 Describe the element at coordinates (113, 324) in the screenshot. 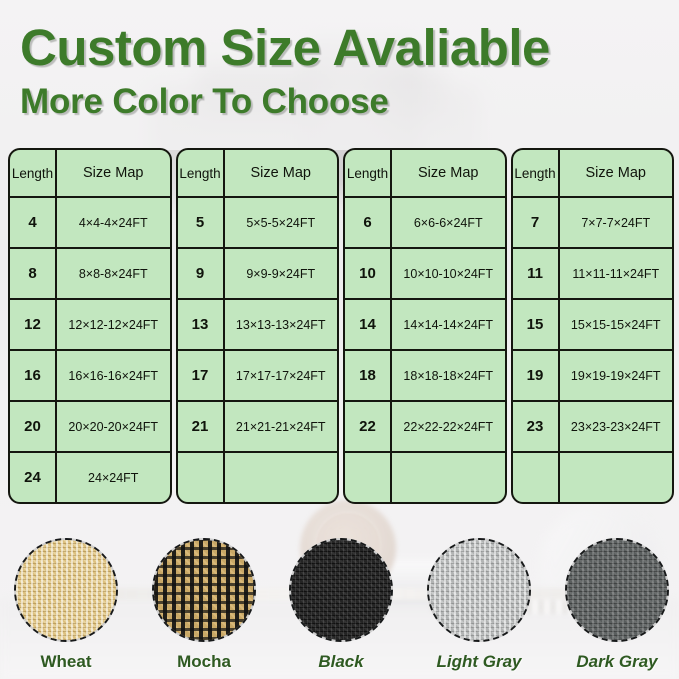

I see `cell-size-map: 12×12-12×24FT` at that location.